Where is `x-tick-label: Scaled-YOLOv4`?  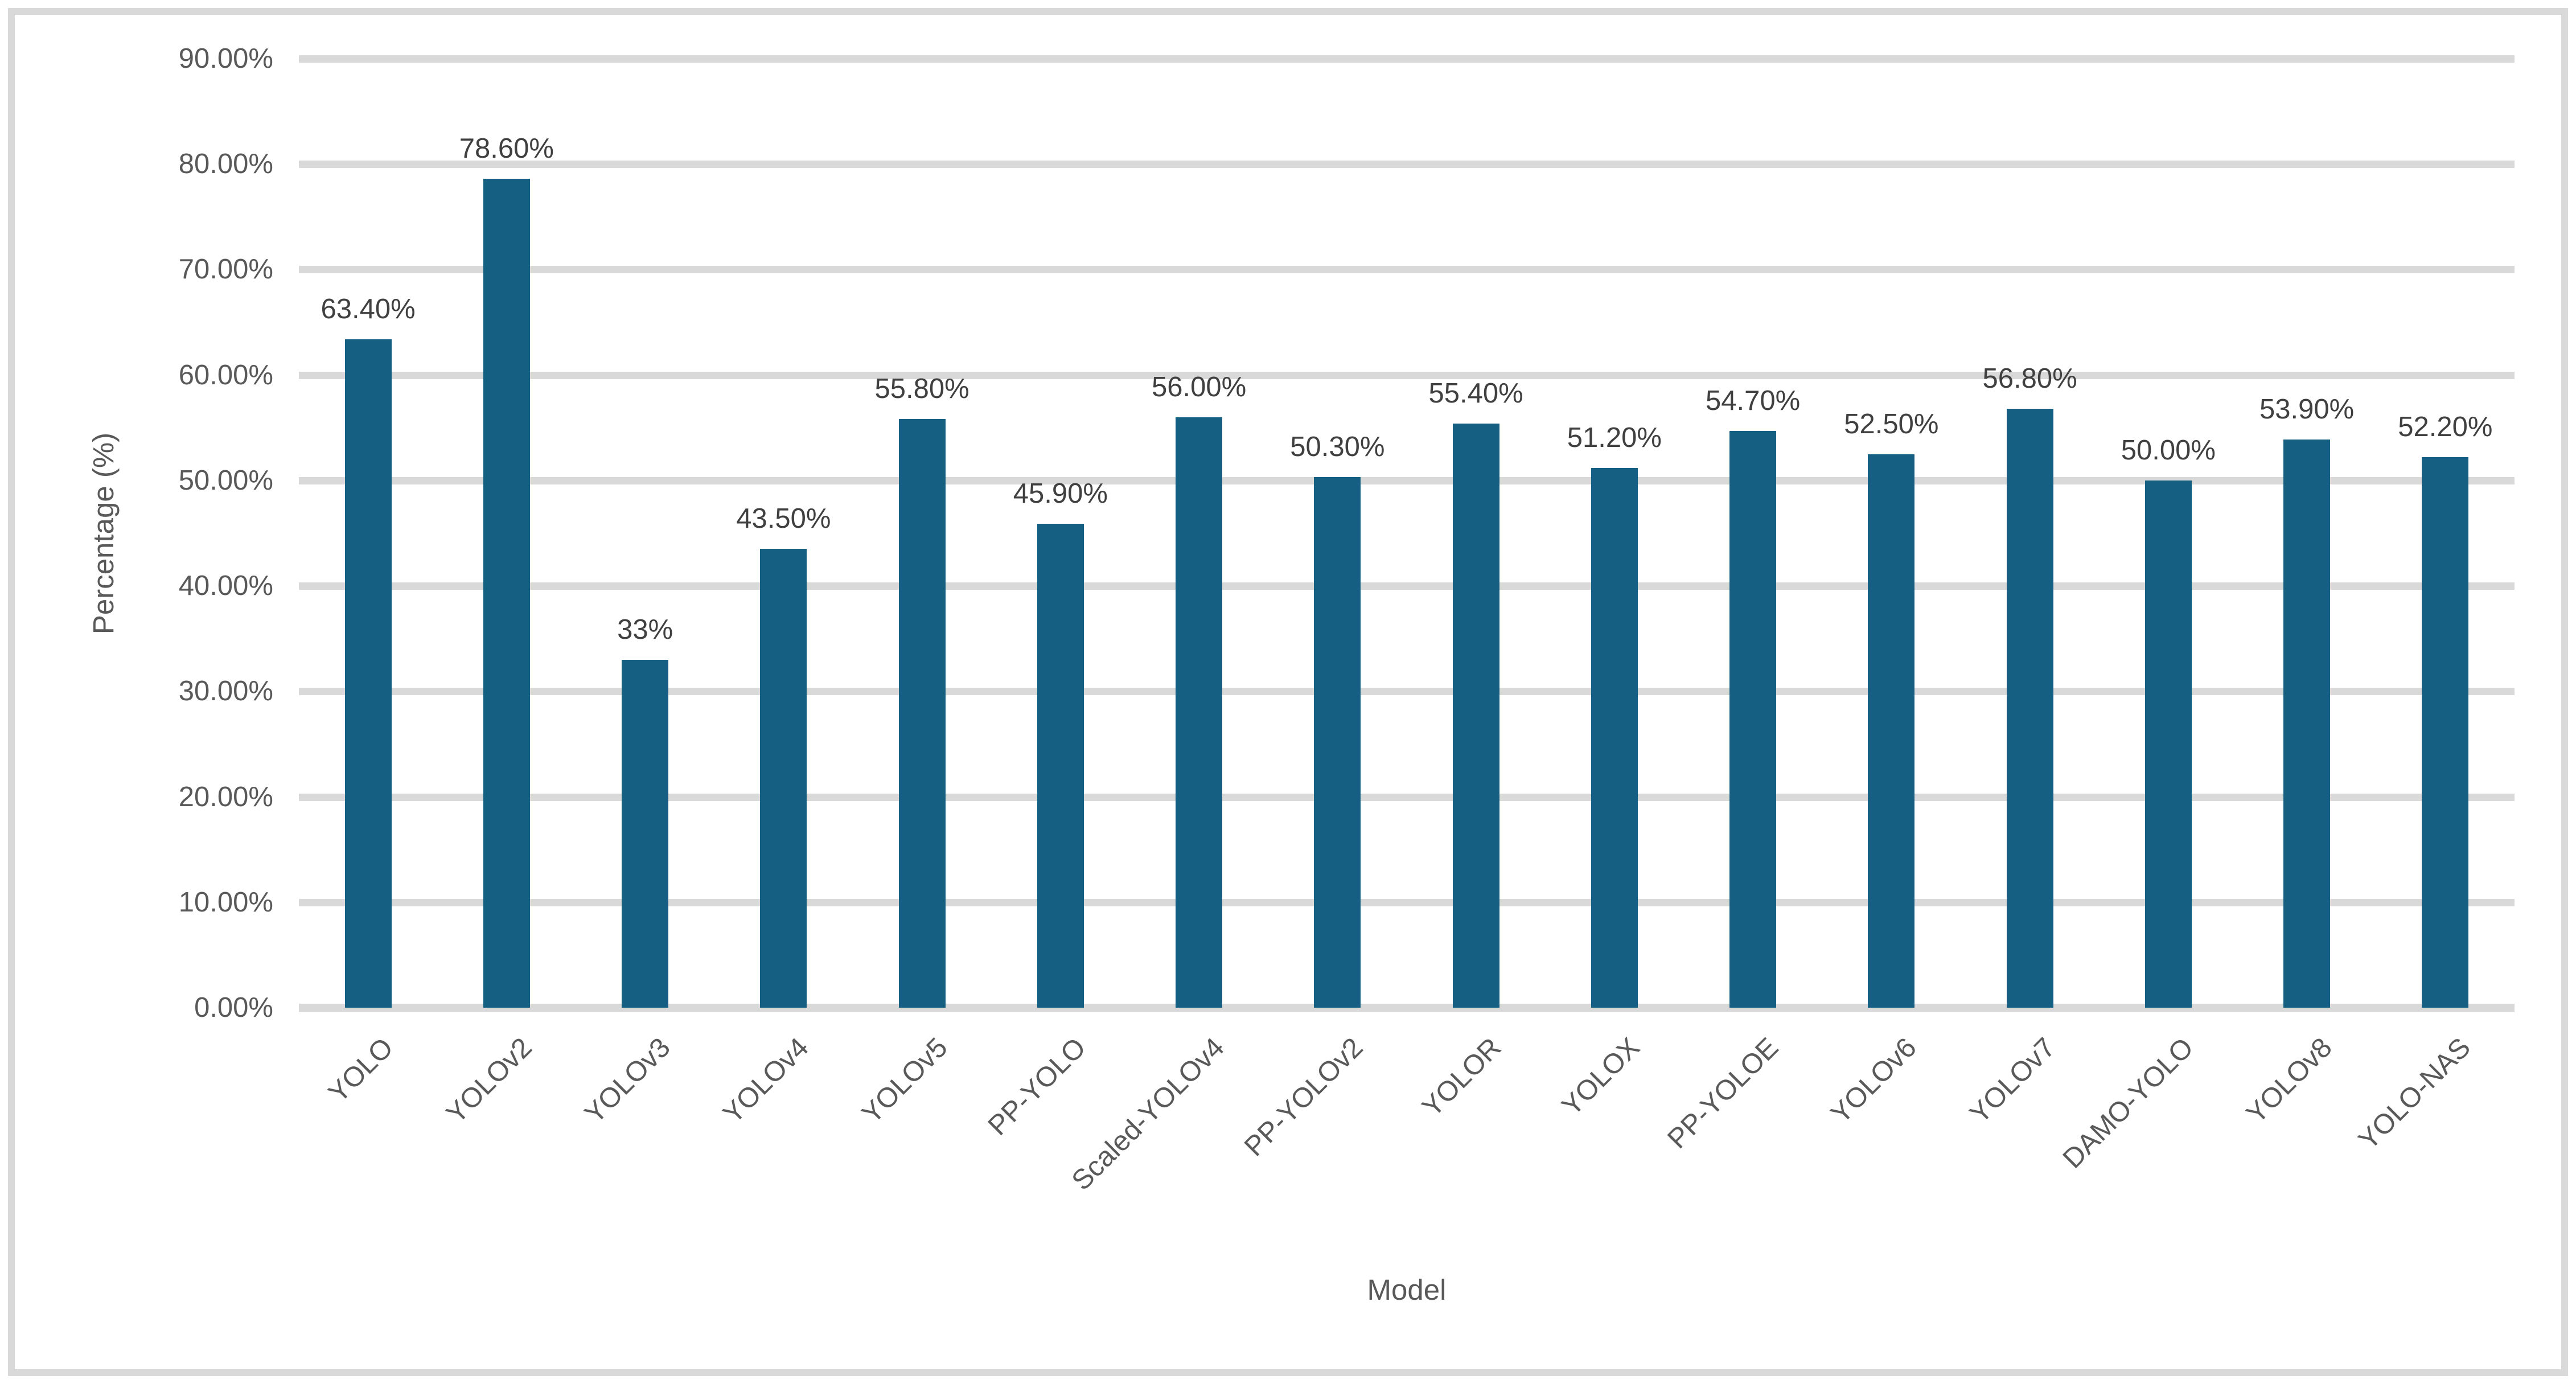 x-tick-label: Scaled-YOLOv4 is located at coordinates (1148, 1114).